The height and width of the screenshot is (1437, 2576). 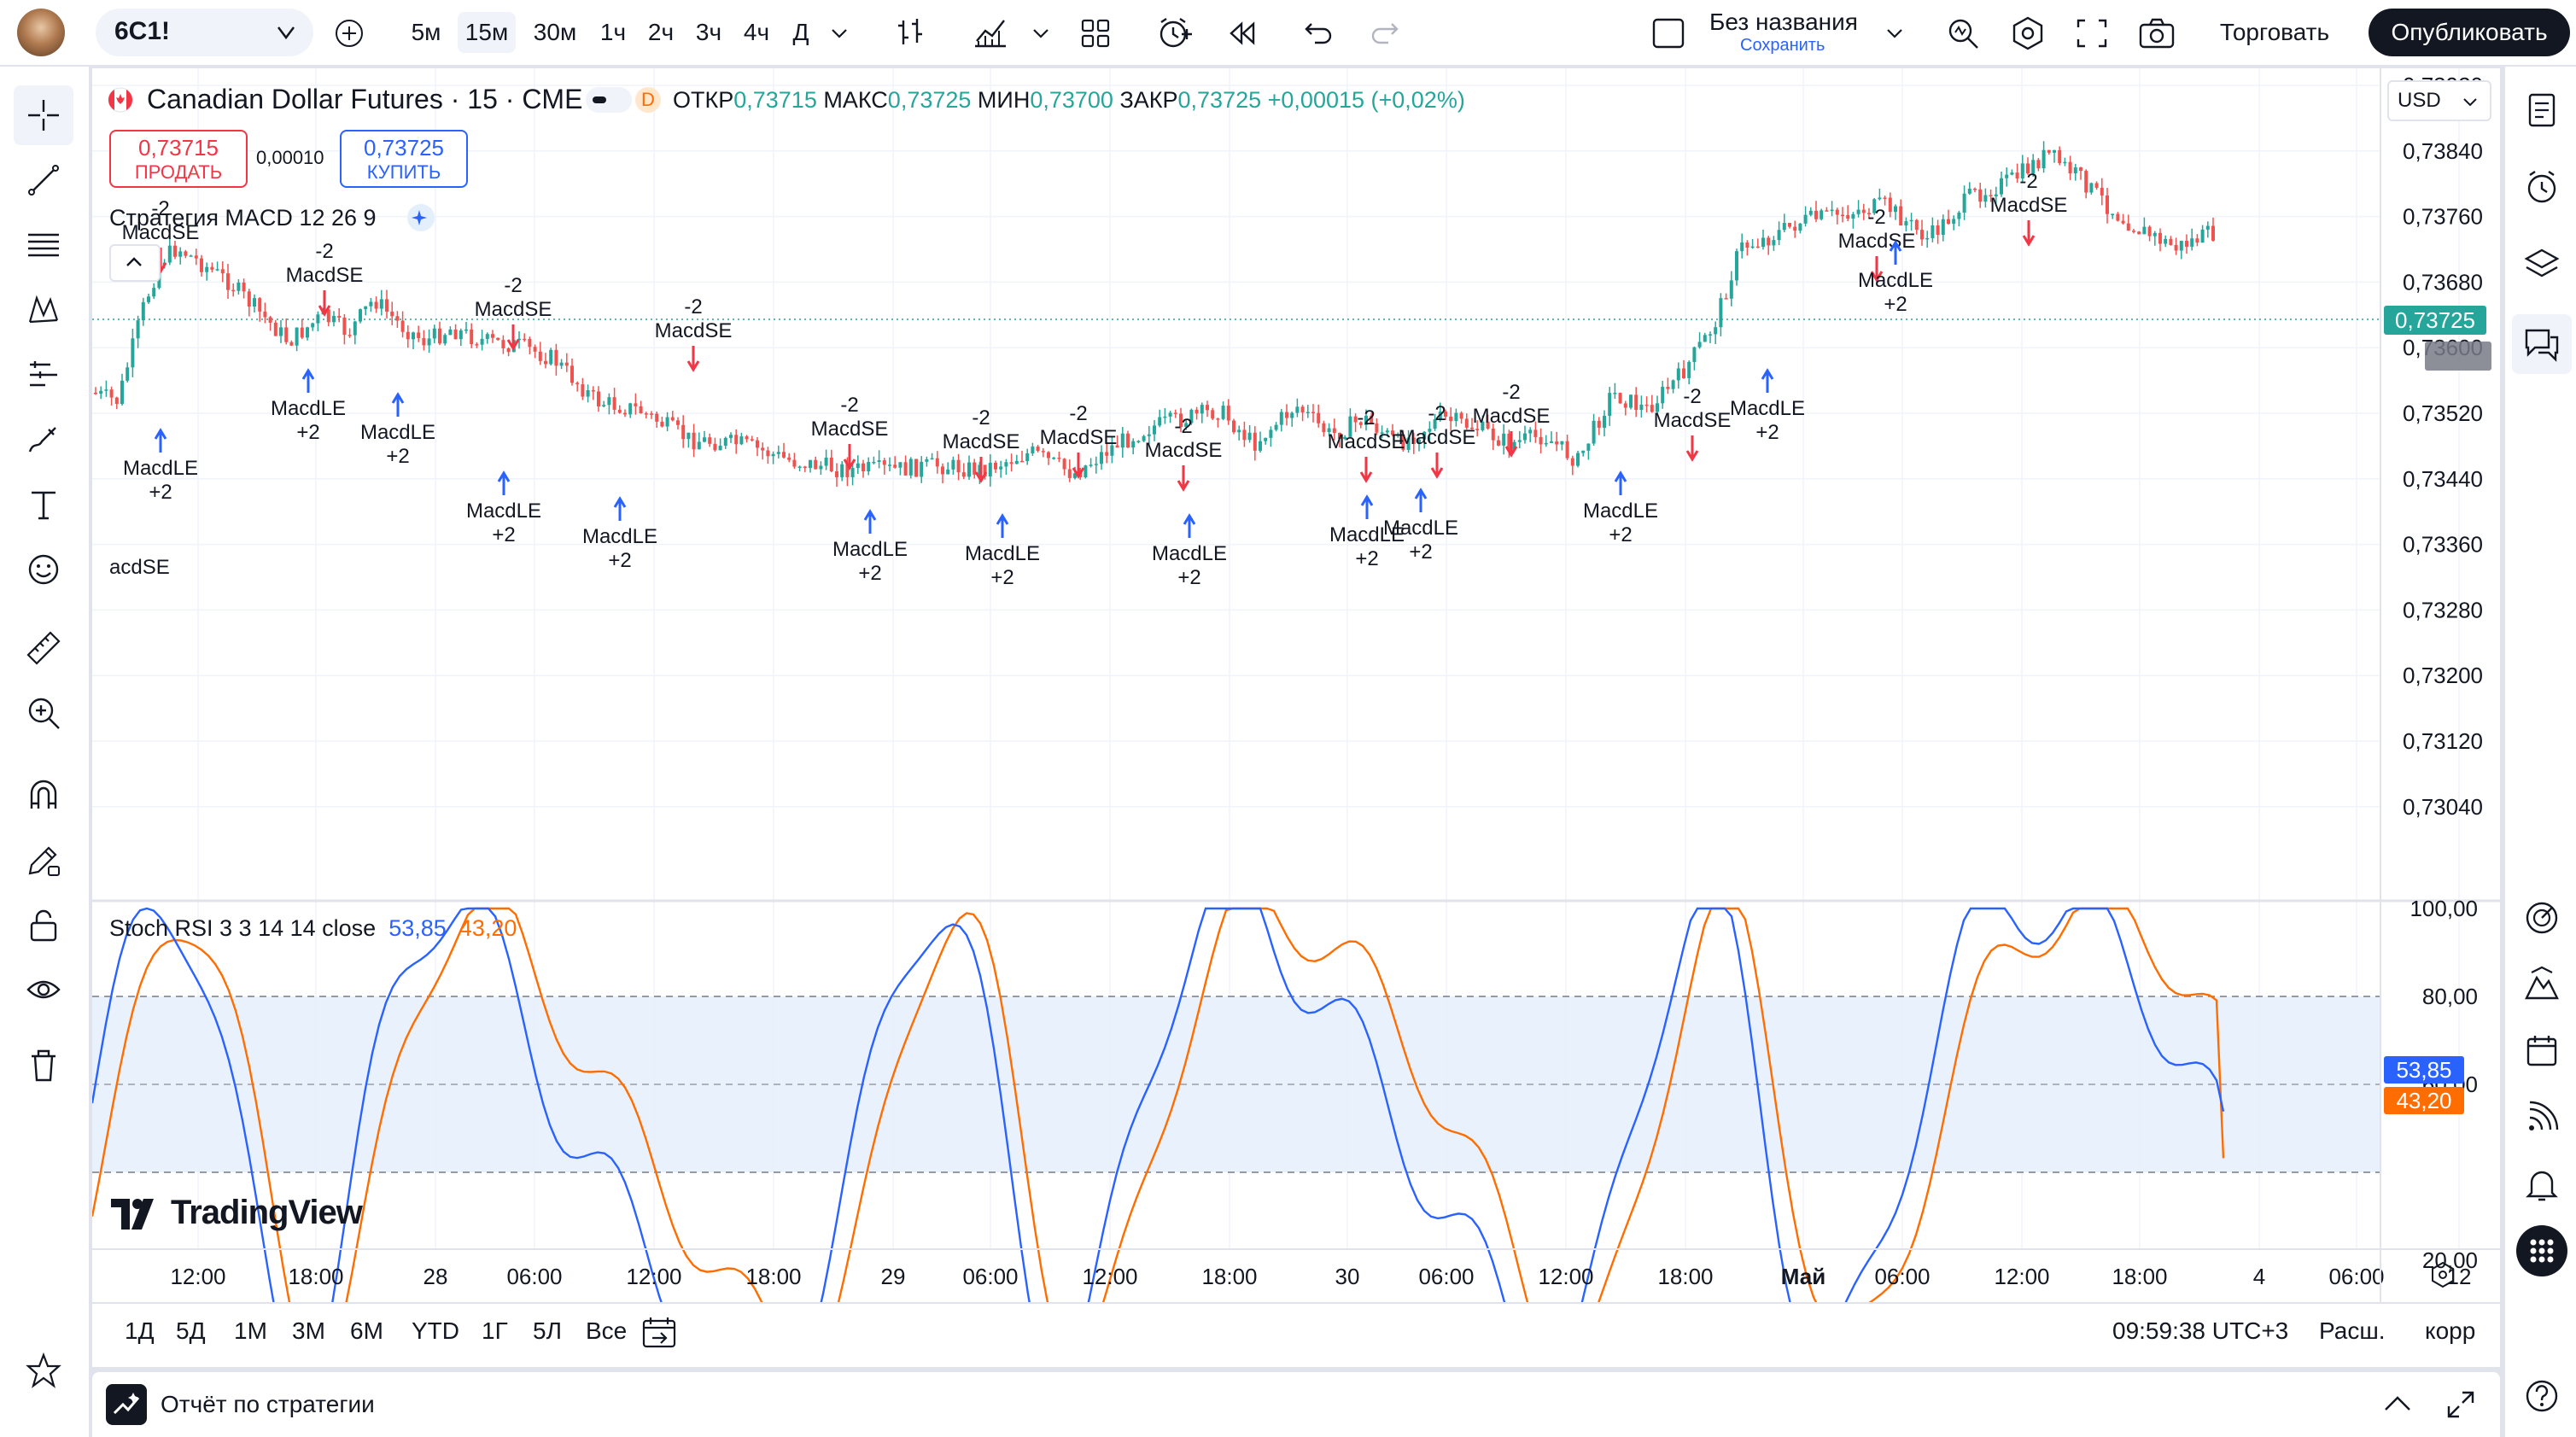 I want to click on quick-search-icon, so click(x=1963, y=33).